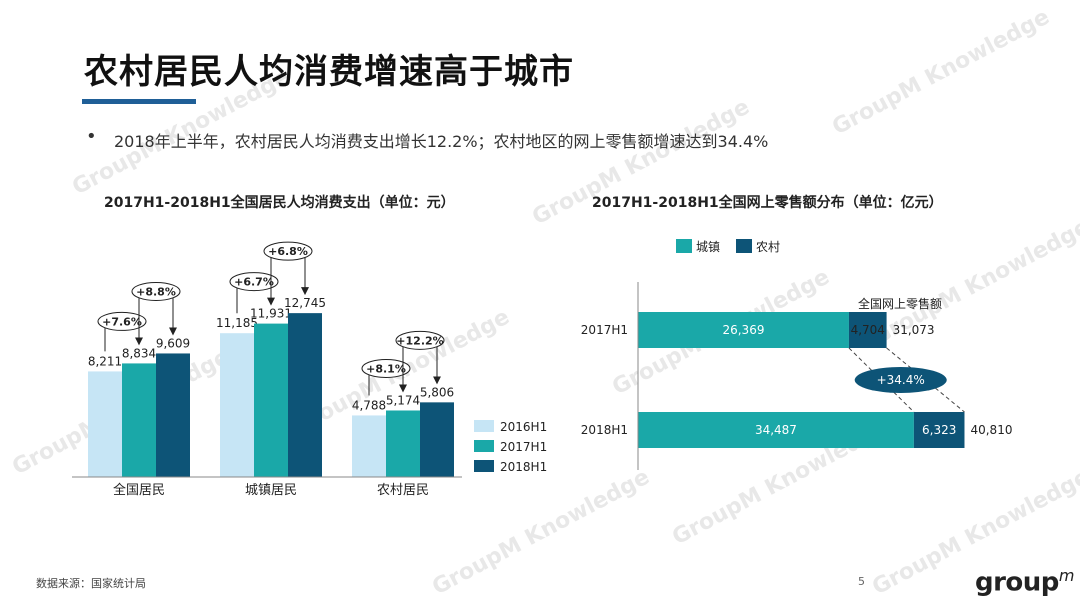 This screenshot has width=1080, height=608. I want to click on growth-rate-label: +34.4%, so click(901, 380).